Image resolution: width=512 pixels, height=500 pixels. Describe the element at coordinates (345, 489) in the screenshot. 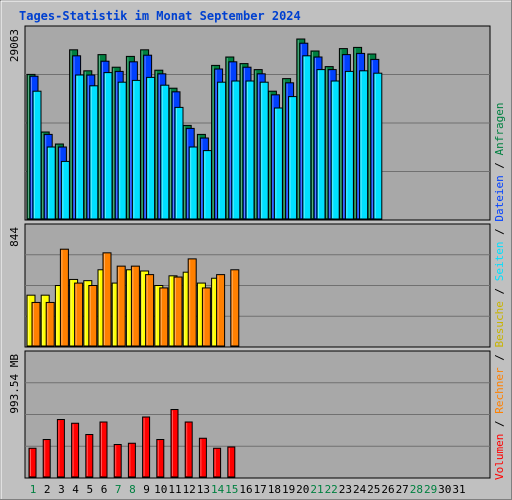

I see `day-label-23: 23` at that location.